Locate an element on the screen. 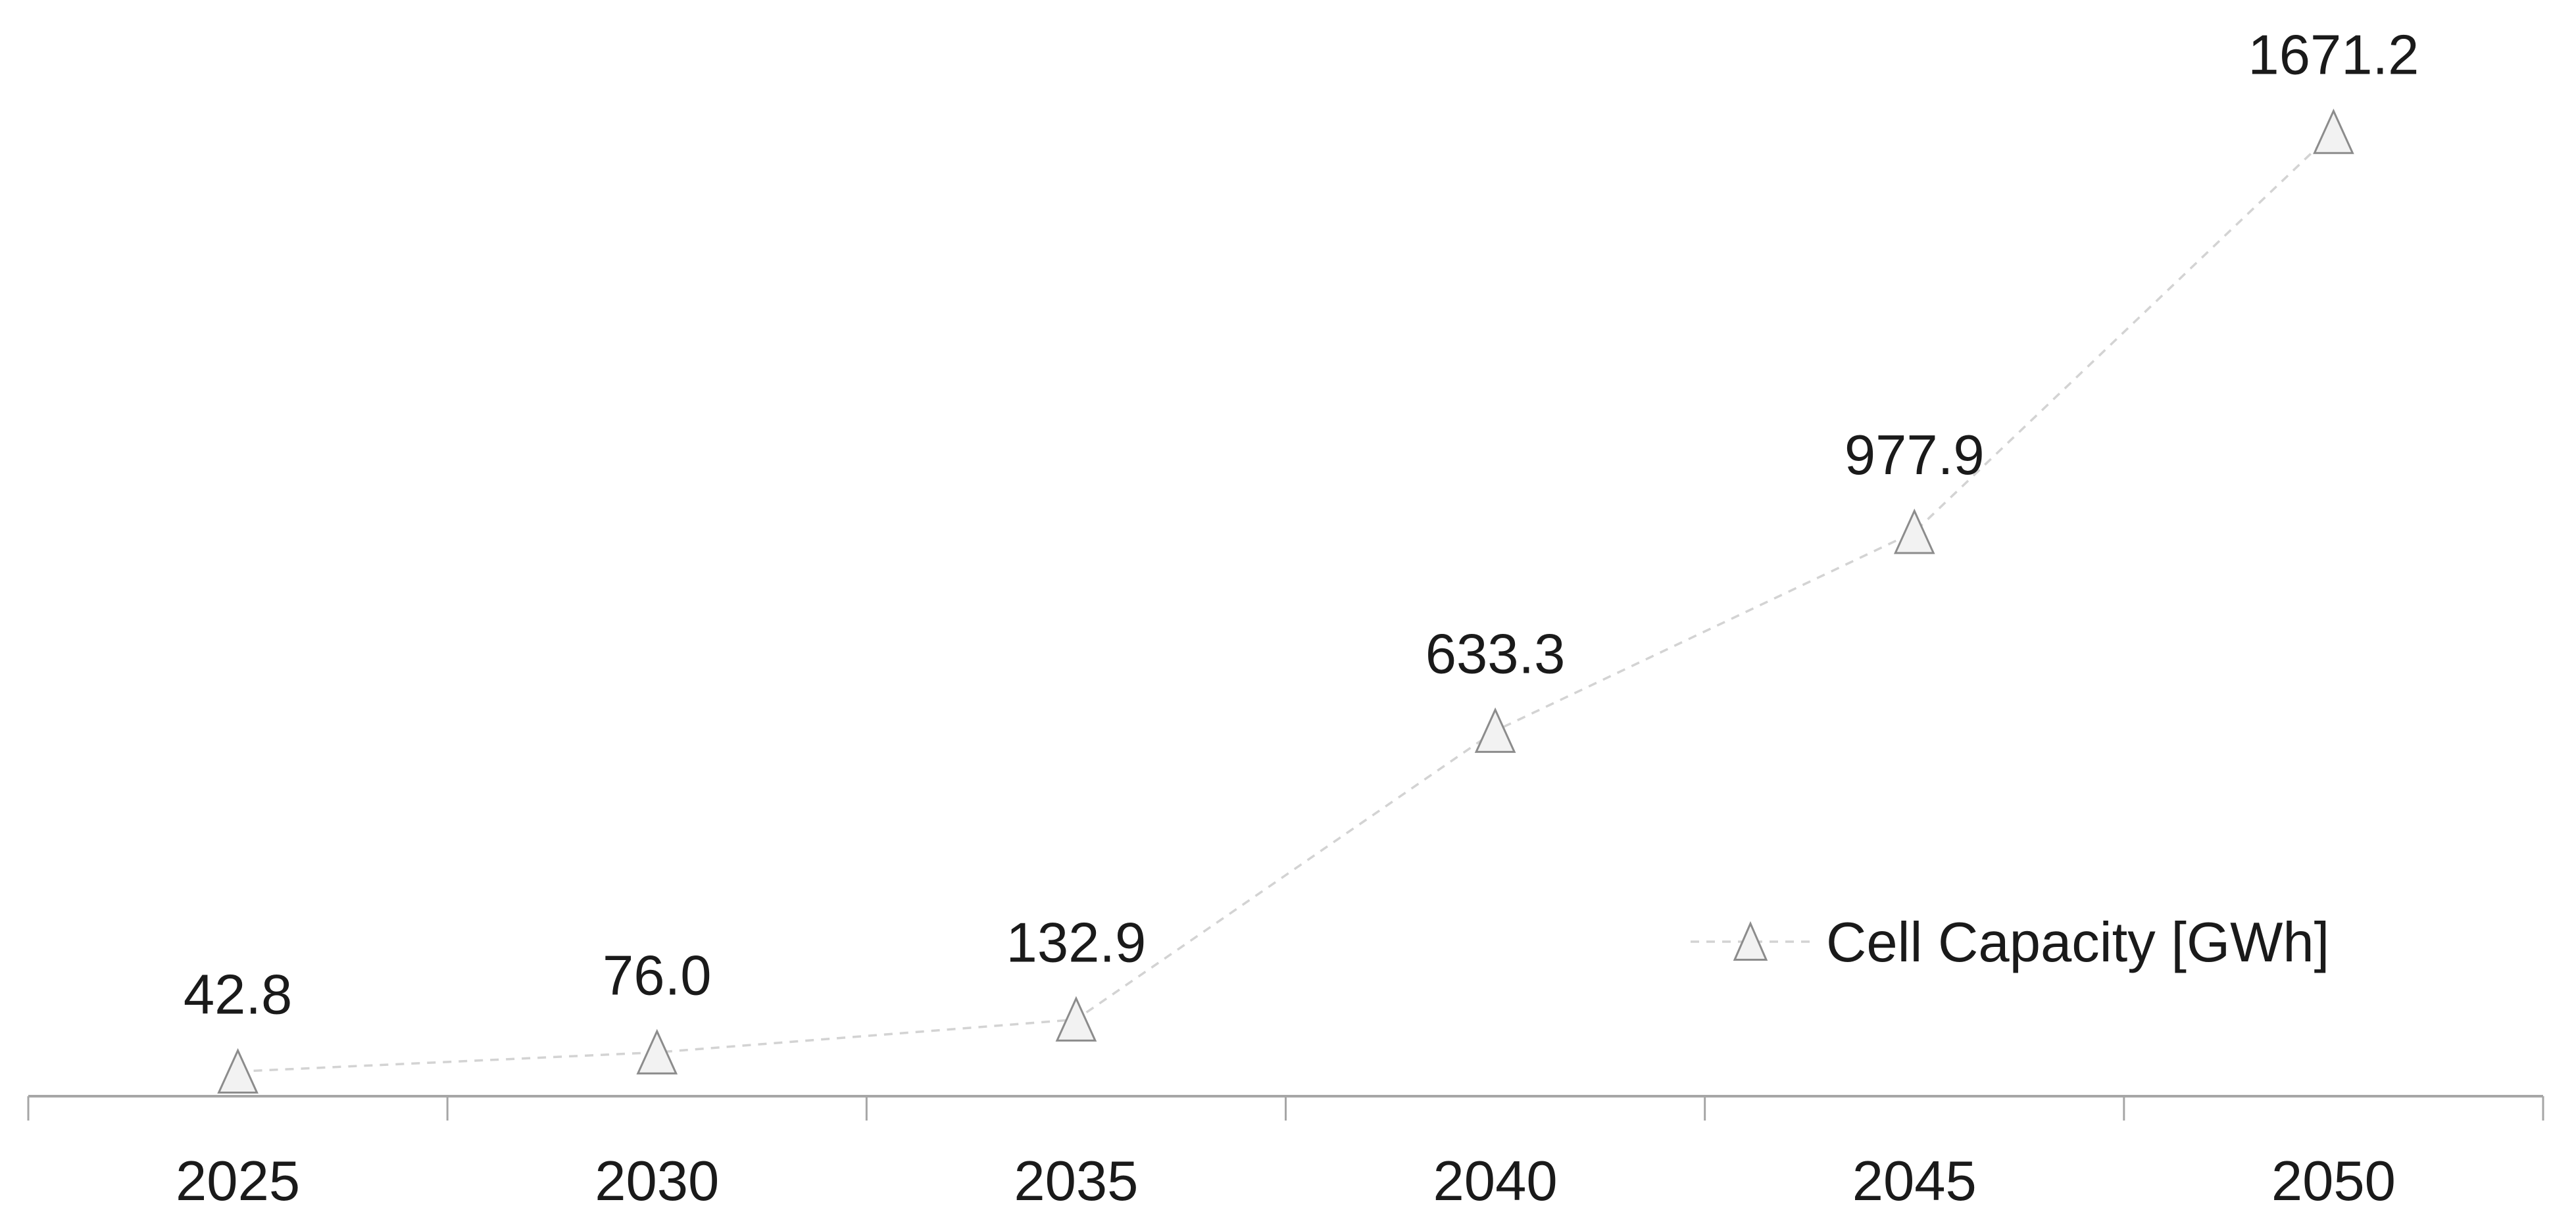 This screenshot has height=1231, width=2576. data-label-2045: 977.9 is located at coordinates (1915, 455).